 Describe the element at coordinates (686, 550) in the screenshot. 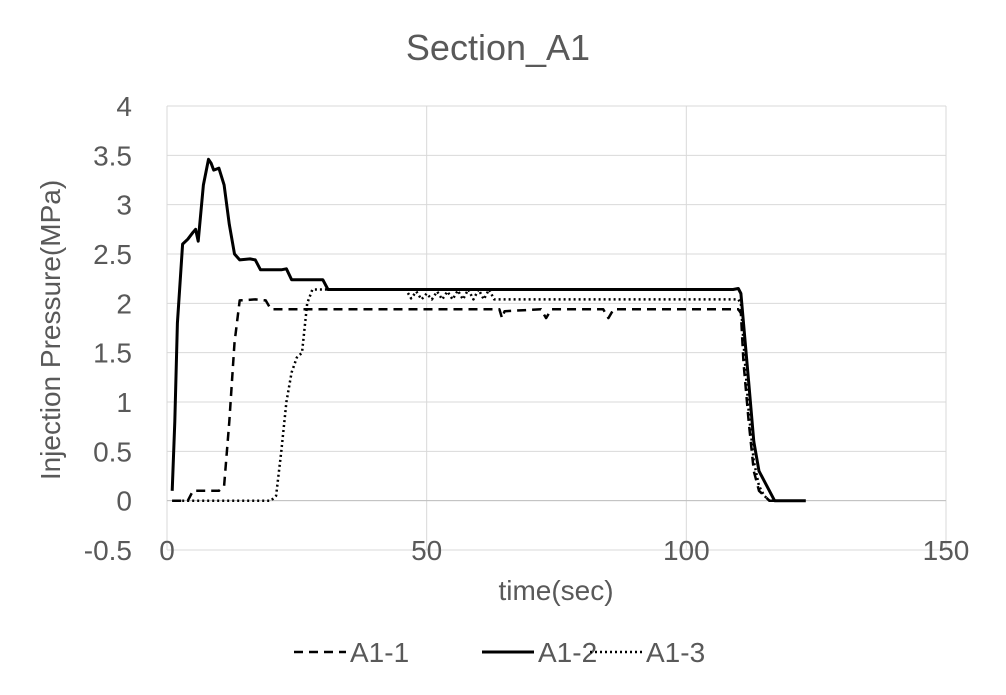

I see `x-tick-label: 100` at that location.